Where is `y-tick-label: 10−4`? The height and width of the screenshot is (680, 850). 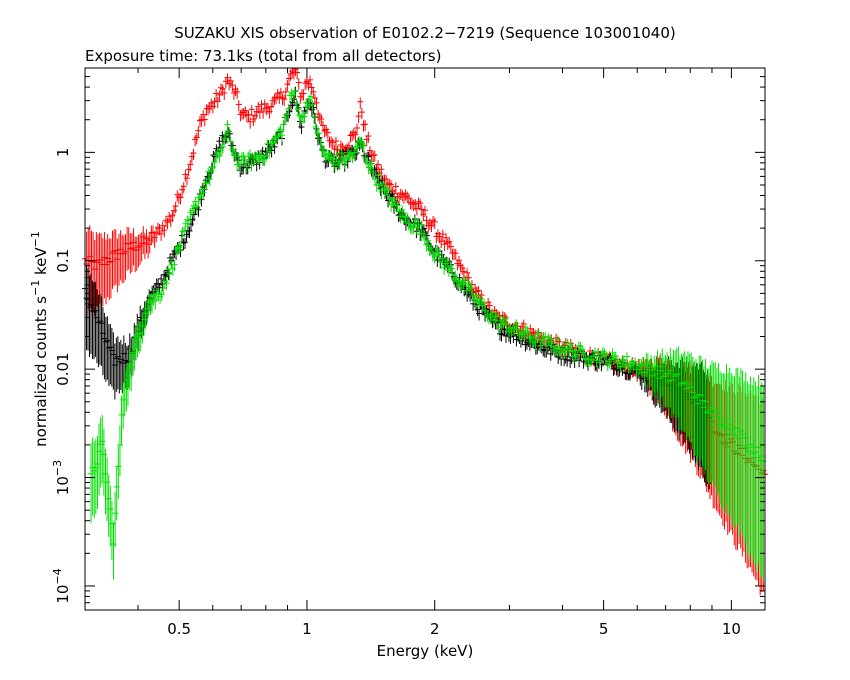 y-tick-label: 10−4 is located at coordinates (61, 585).